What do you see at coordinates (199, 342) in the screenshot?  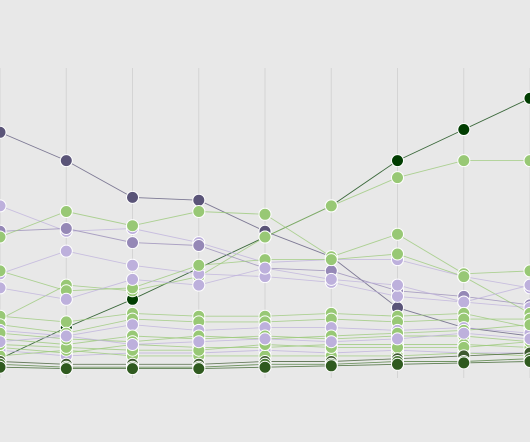 I see `data-point-s21-x3` at bounding box center [199, 342].